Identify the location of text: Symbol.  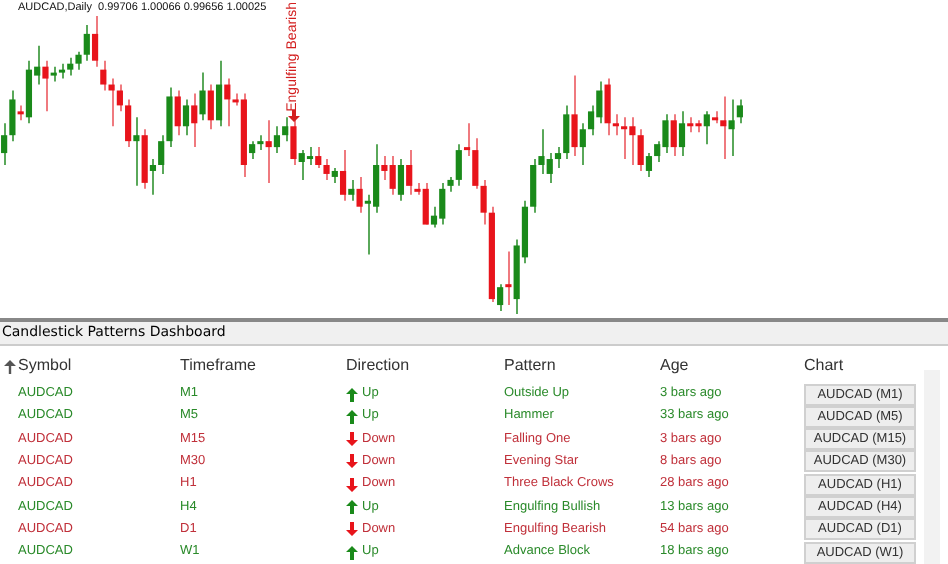
(45, 365).